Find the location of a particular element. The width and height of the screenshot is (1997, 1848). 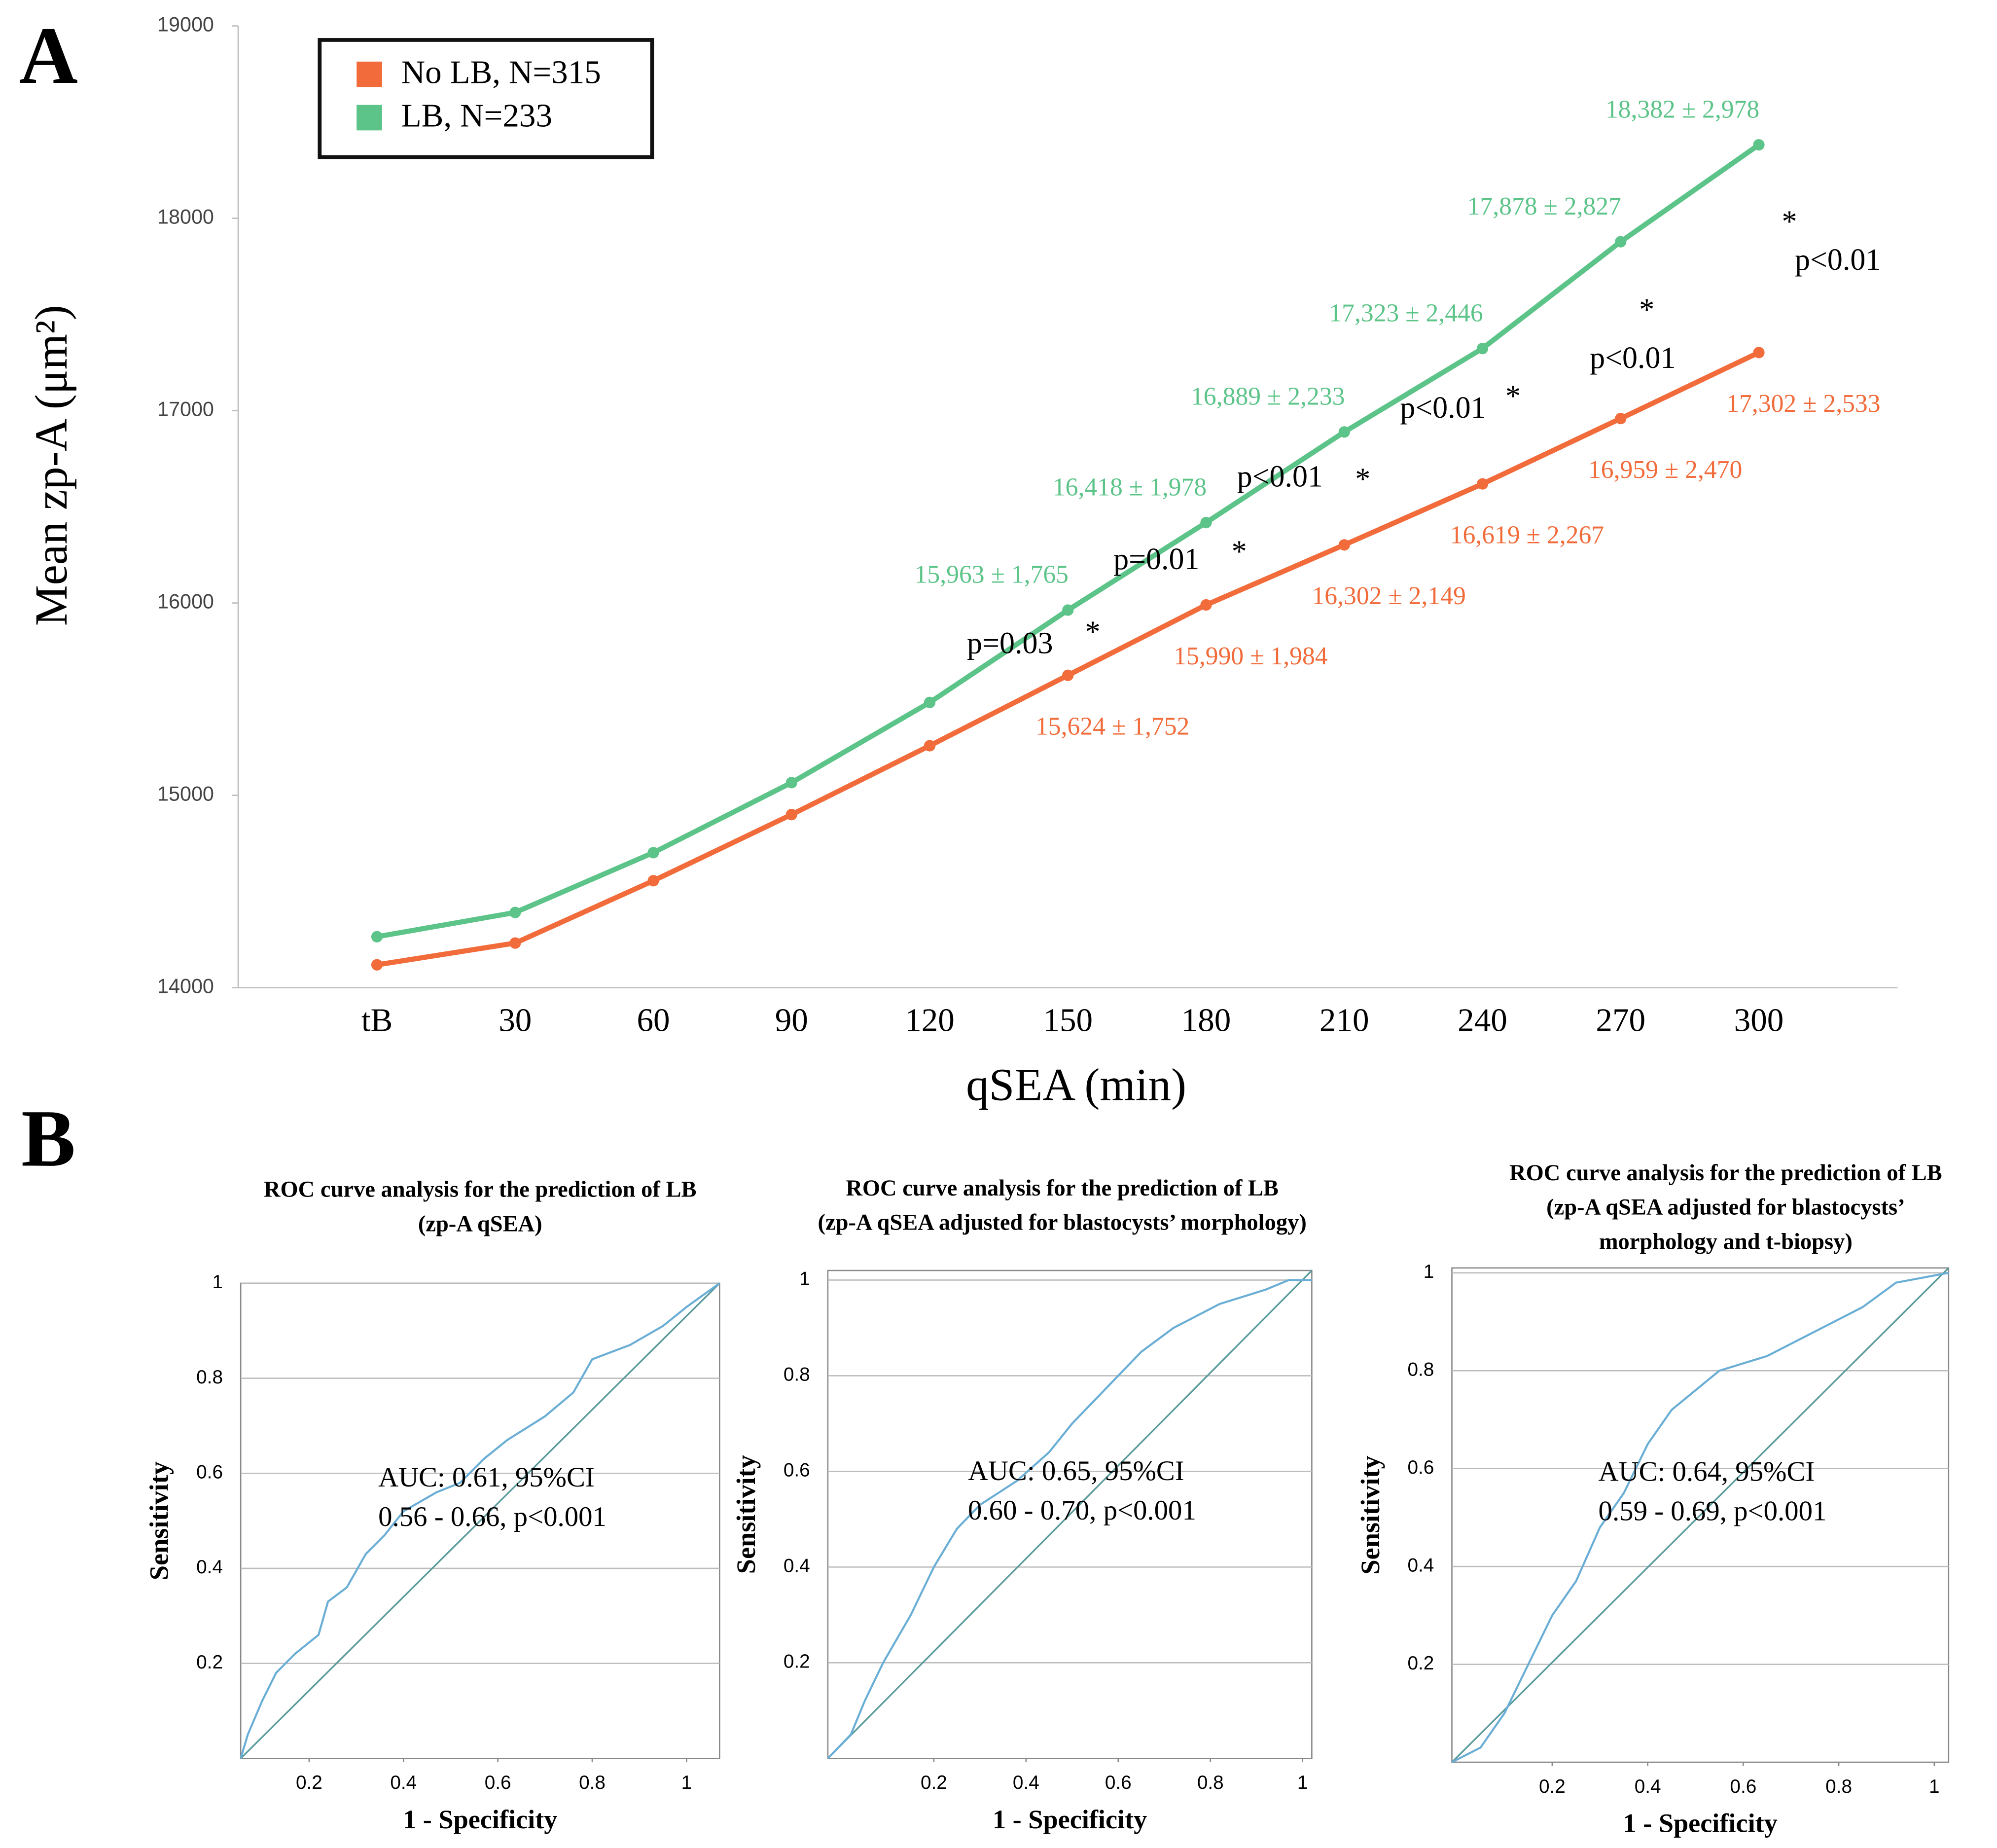

panel-label: B is located at coordinates (48, 1138).